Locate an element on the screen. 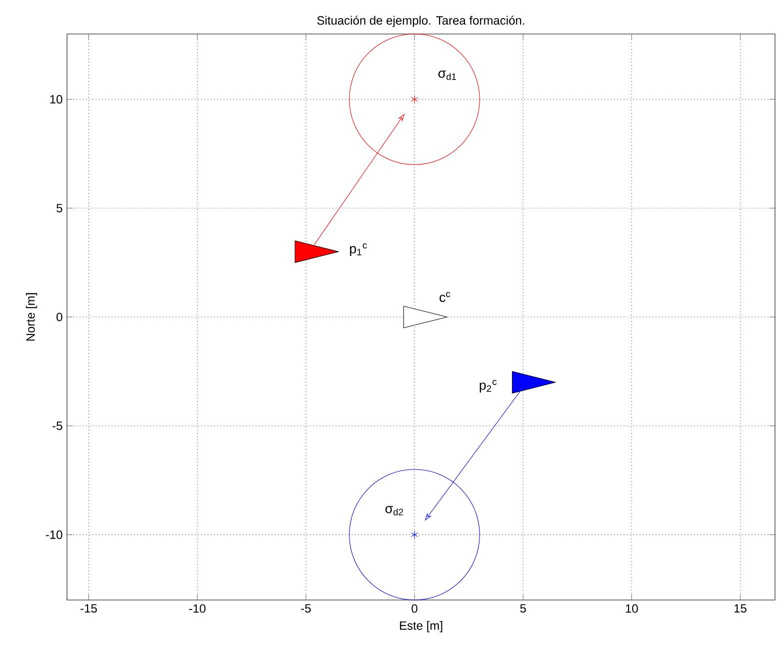 This screenshot has height=646, width=777. x-tick-label: -5 is located at coordinates (306, 608).